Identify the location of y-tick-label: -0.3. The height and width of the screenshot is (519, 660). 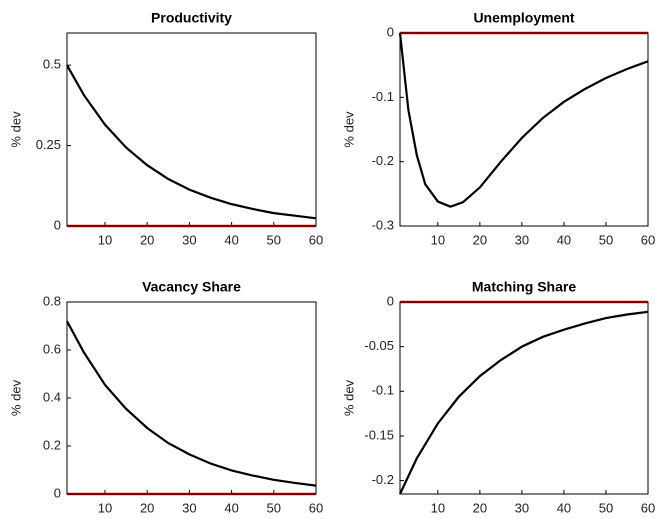
(383, 224).